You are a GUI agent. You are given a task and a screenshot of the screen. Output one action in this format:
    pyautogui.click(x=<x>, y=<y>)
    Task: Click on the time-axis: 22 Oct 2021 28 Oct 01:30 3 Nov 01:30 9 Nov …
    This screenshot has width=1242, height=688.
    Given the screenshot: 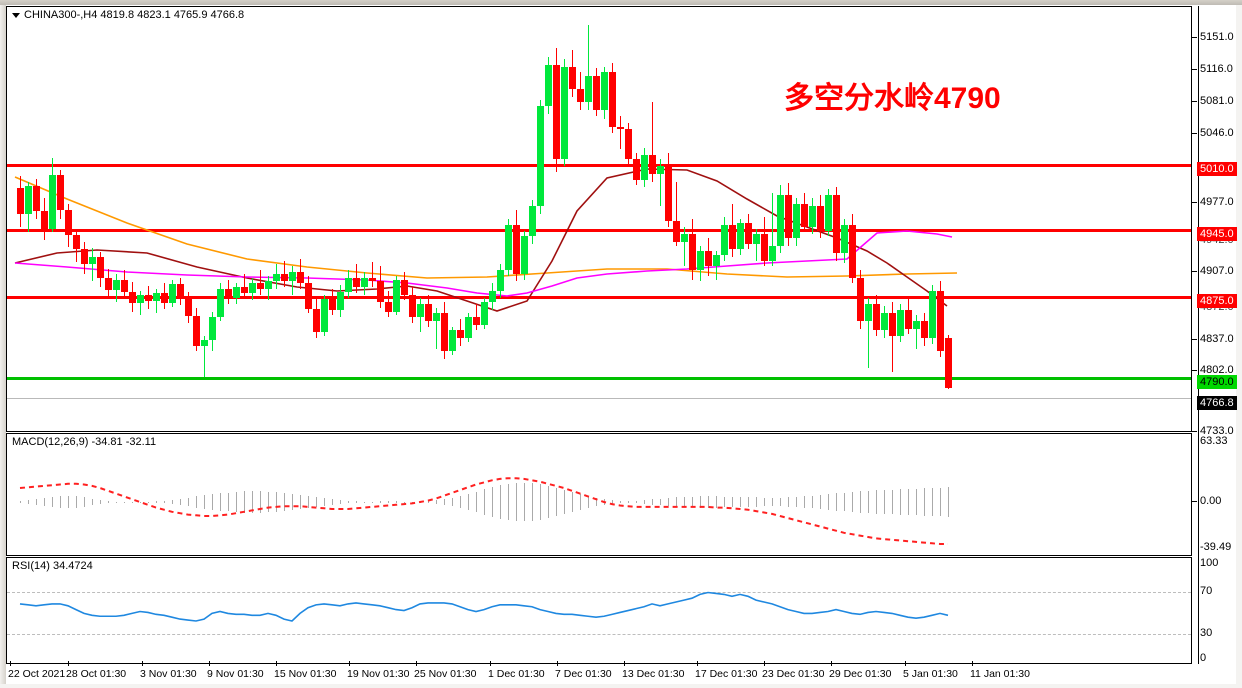 What is the action you would take?
    pyautogui.click(x=599, y=673)
    